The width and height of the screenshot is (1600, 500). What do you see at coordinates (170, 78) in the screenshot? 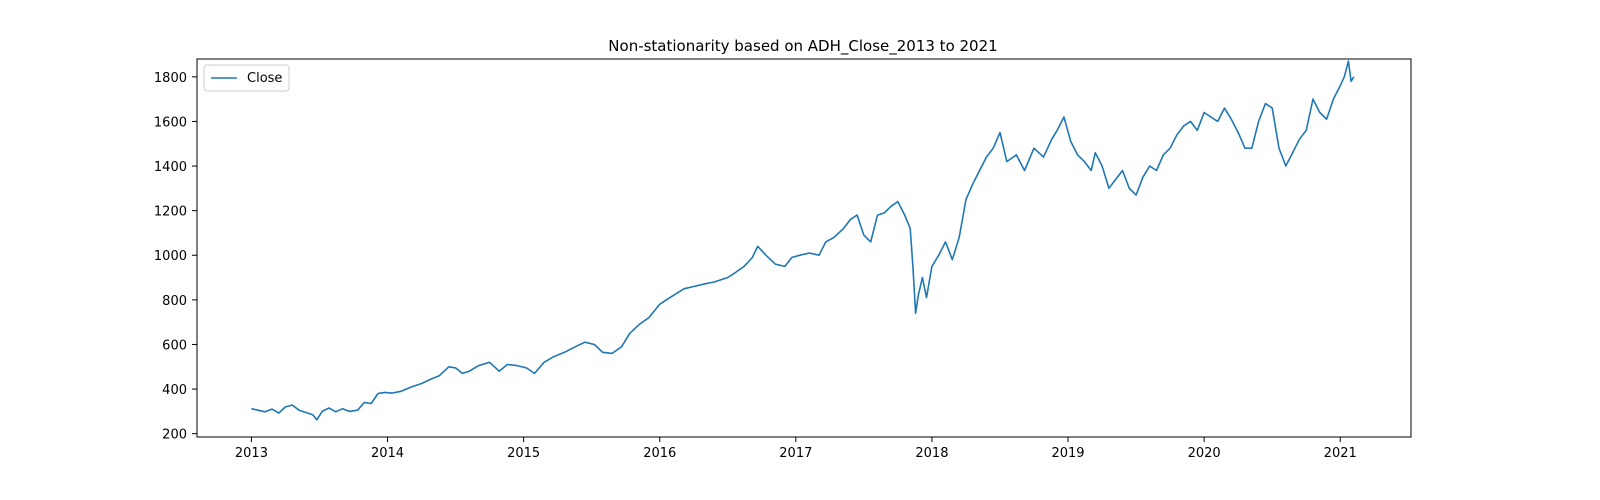
I see `y-tick-label: 1800` at bounding box center [170, 78].